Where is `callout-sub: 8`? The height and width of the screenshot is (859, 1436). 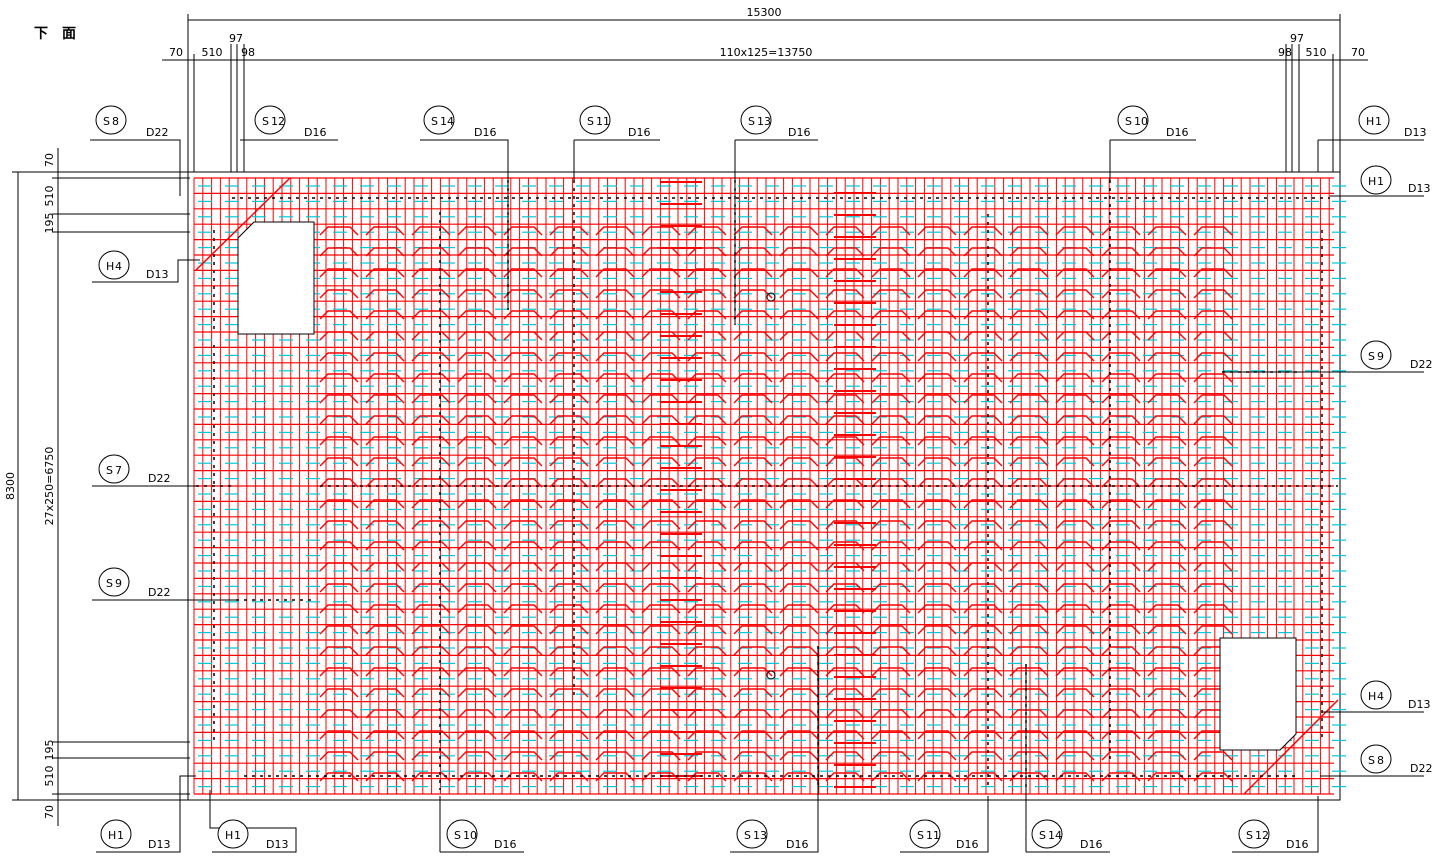 callout-sub: 8 is located at coordinates (1380, 760).